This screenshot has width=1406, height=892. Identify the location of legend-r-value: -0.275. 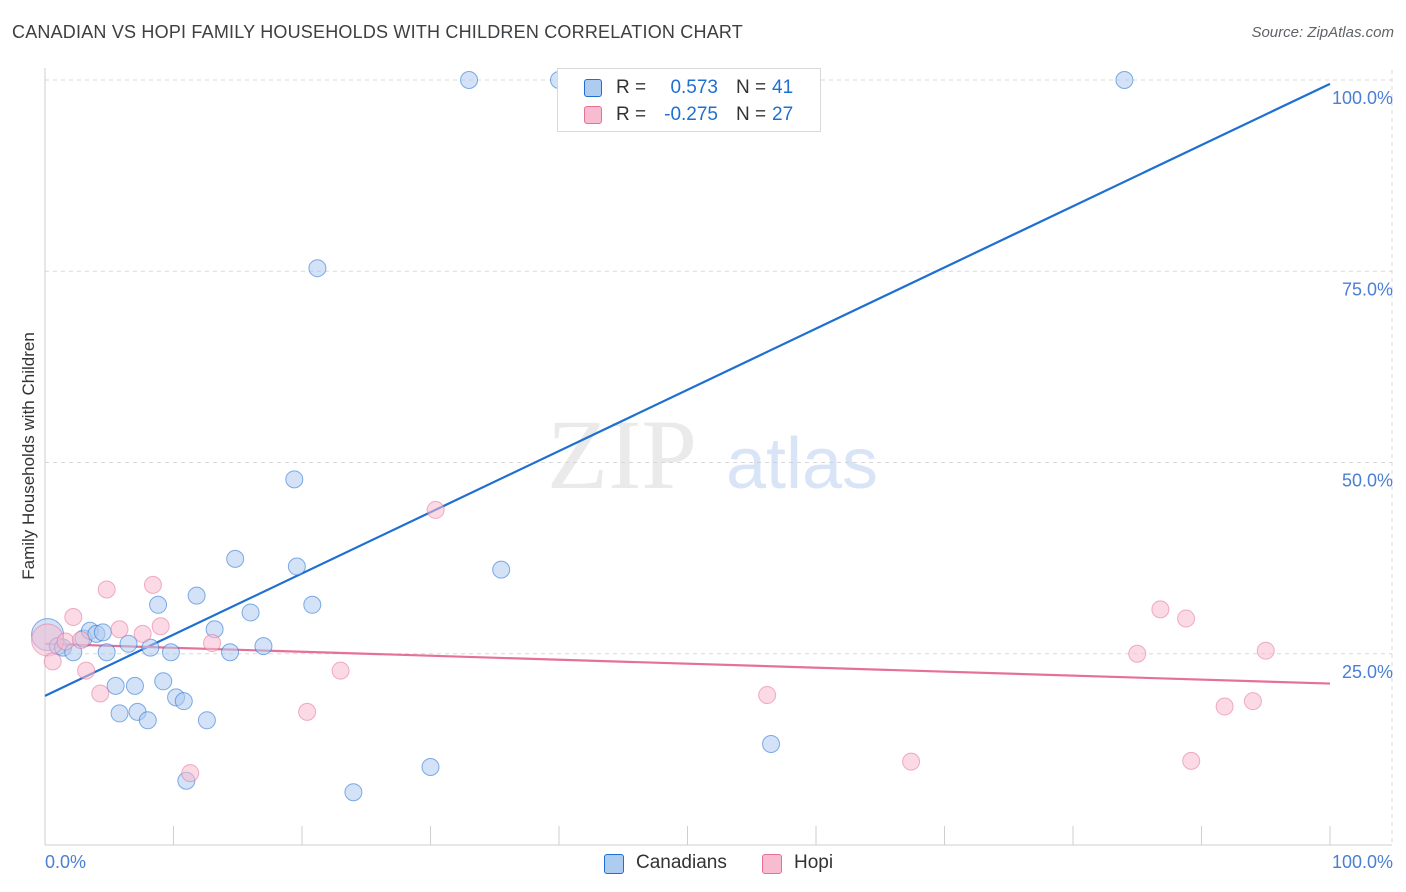
(691, 114).